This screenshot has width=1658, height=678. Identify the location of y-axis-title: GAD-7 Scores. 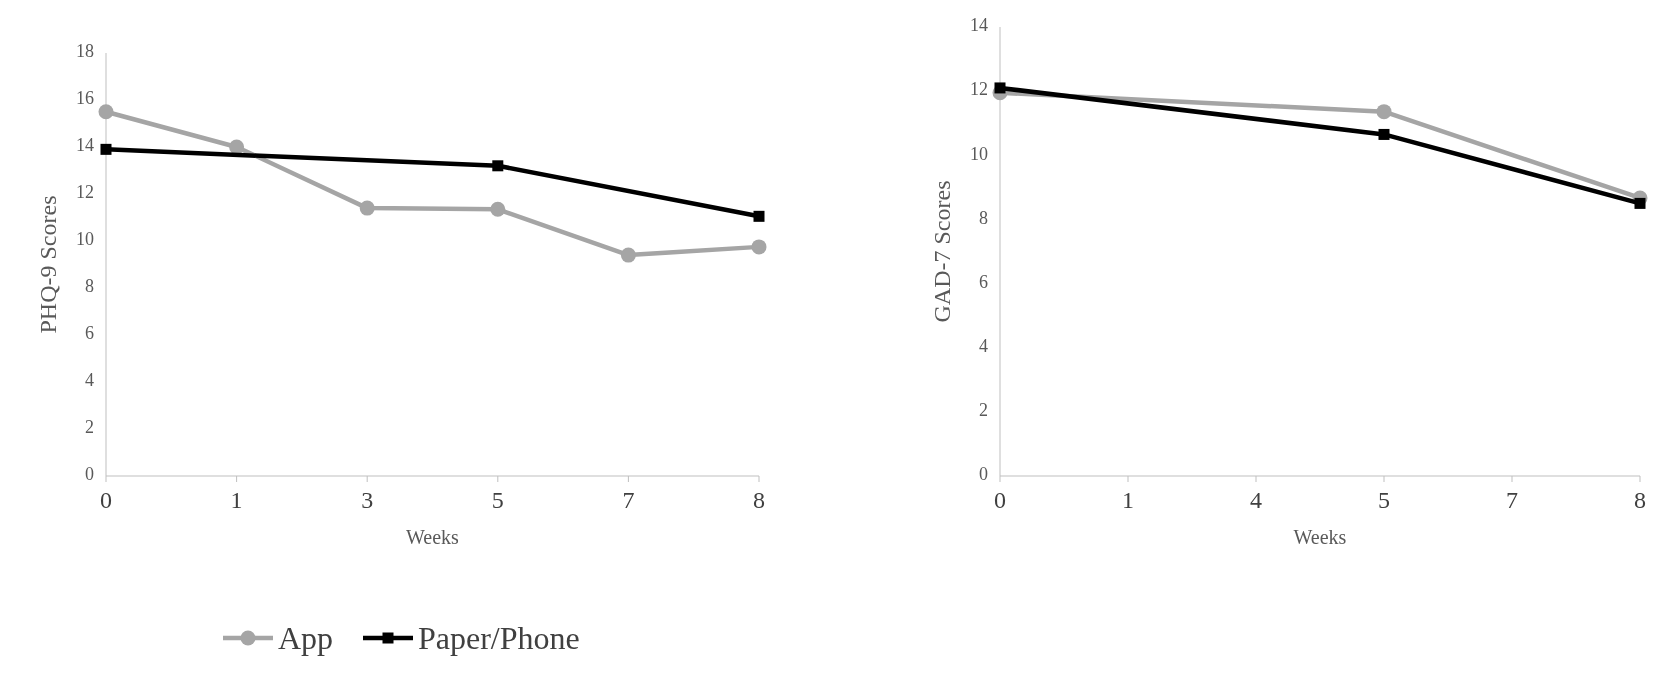
(942, 251).